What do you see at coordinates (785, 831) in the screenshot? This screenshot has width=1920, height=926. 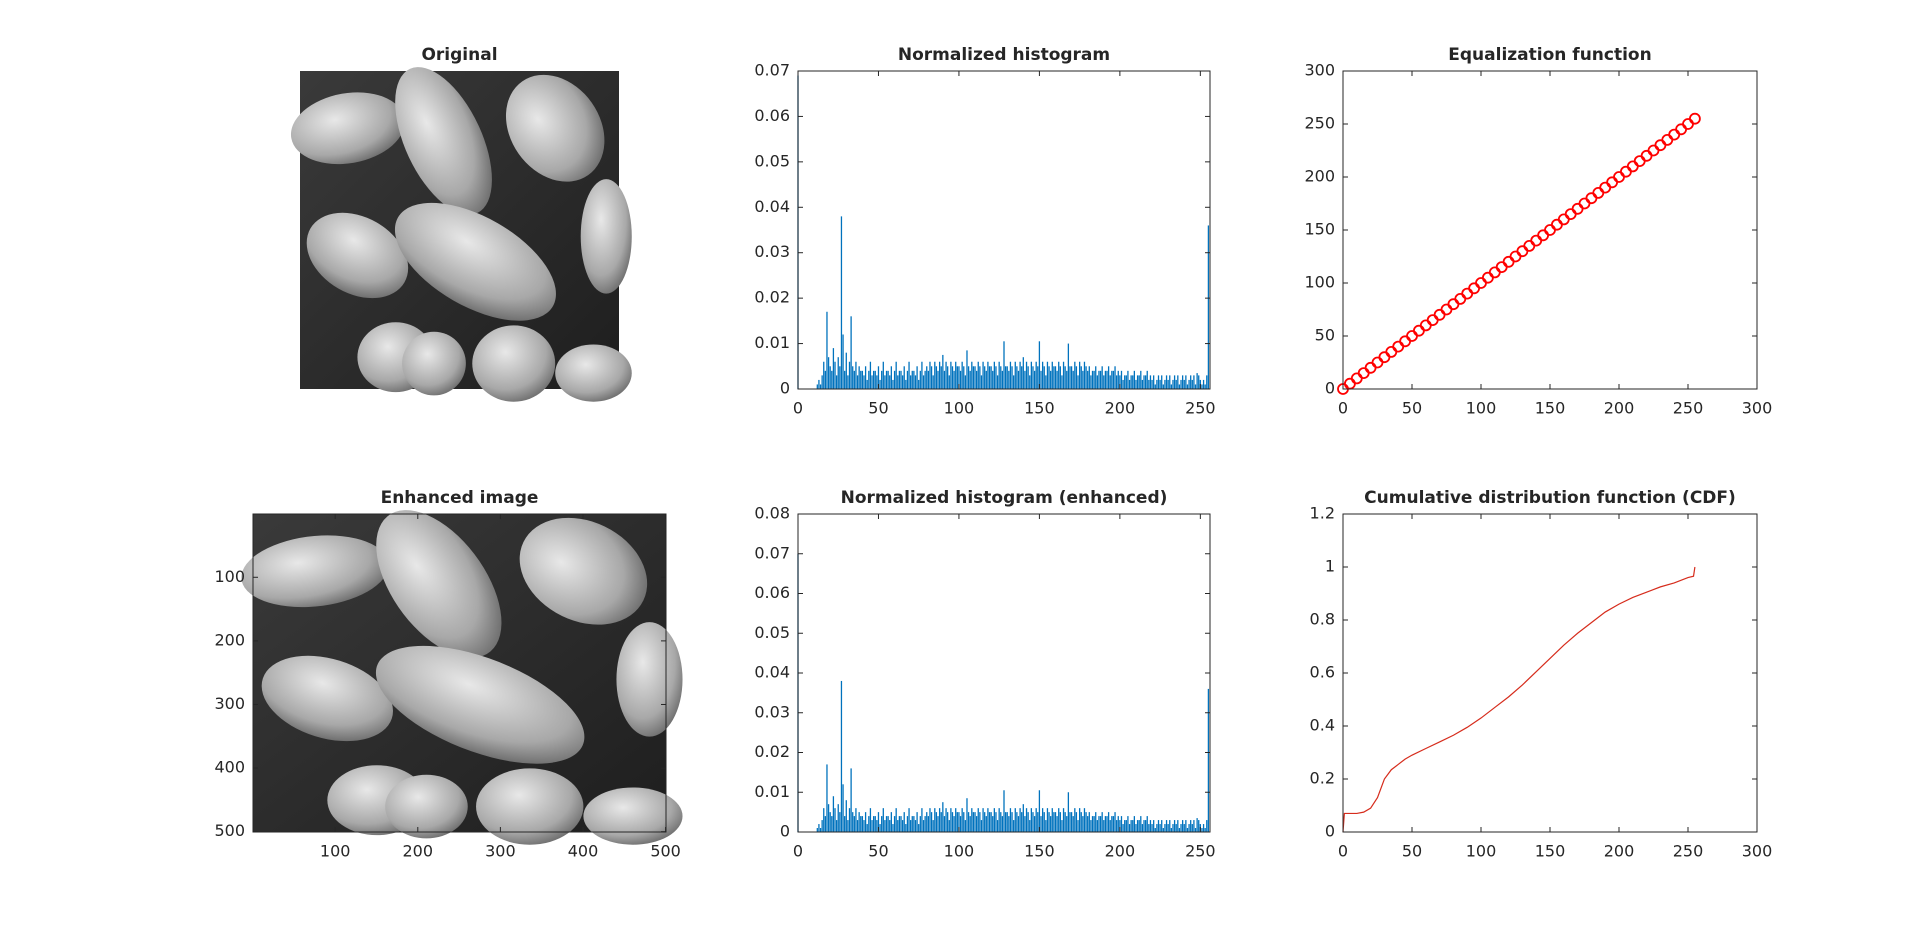 I see `y-tick-label: 0` at bounding box center [785, 831].